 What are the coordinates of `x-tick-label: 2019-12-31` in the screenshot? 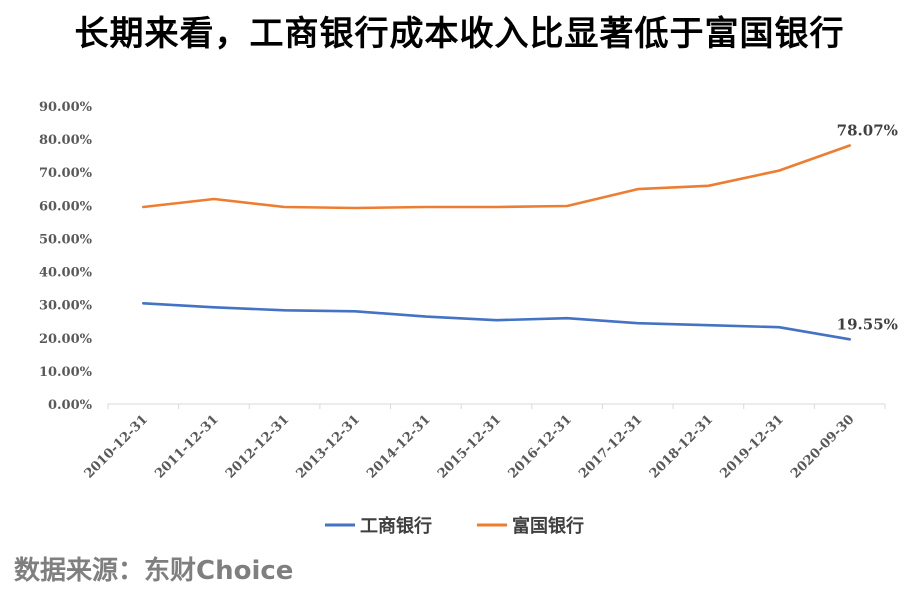 It's located at (751, 446).